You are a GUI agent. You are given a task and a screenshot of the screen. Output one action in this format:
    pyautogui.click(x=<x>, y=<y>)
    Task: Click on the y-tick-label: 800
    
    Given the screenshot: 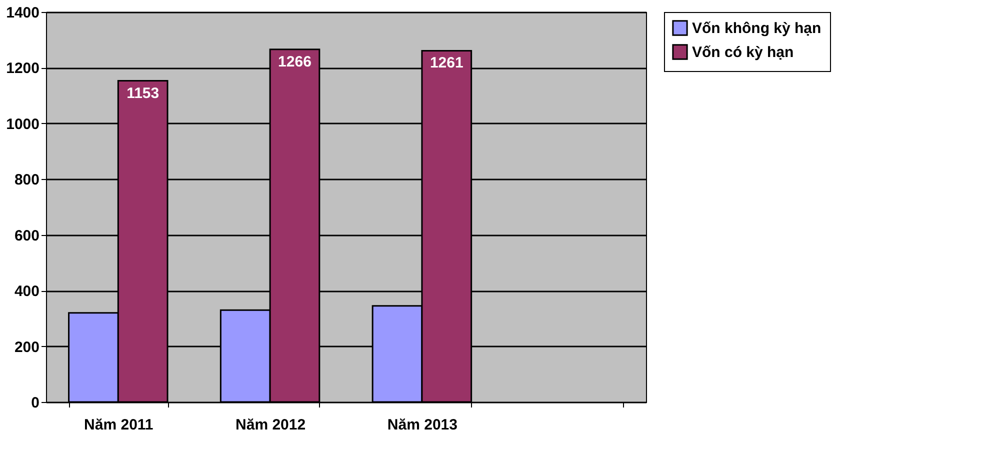 What is the action you would take?
    pyautogui.click(x=27, y=180)
    